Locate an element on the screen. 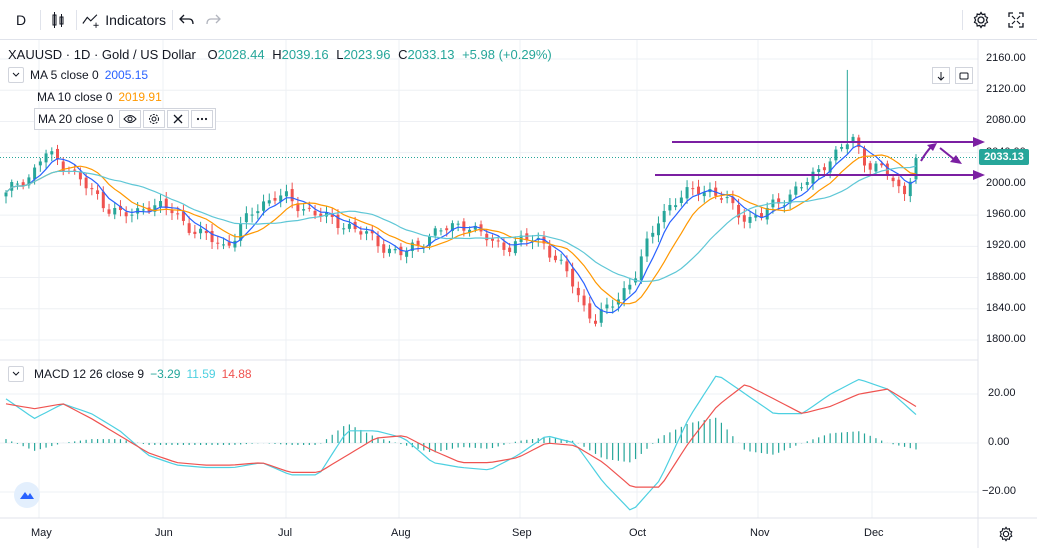 The width and height of the screenshot is (1037, 548). ma5-legend: MA 5 close 0 2005.15 is located at coordinates (78, 75).